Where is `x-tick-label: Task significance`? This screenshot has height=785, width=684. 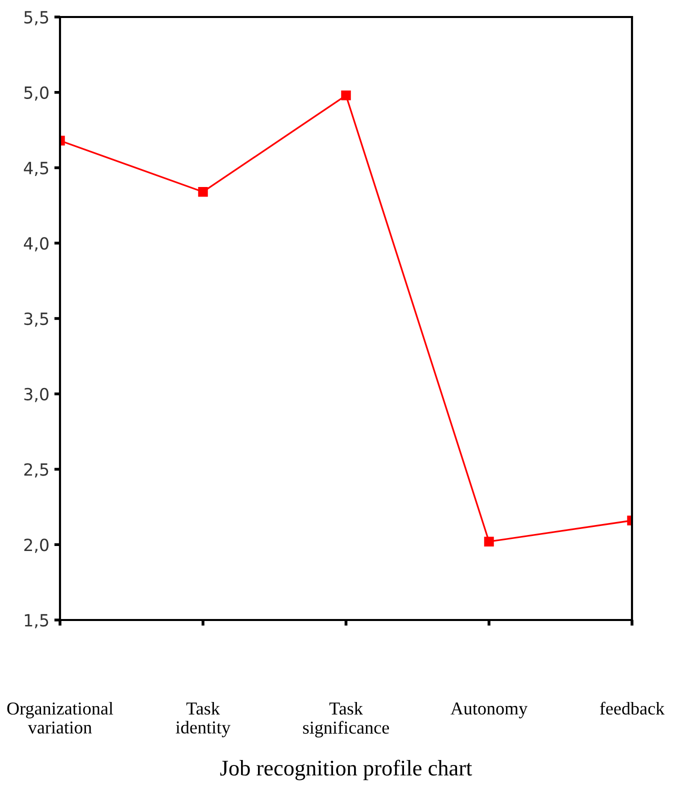 x-tick-label: Task significance is located at coordinates (346, 720).